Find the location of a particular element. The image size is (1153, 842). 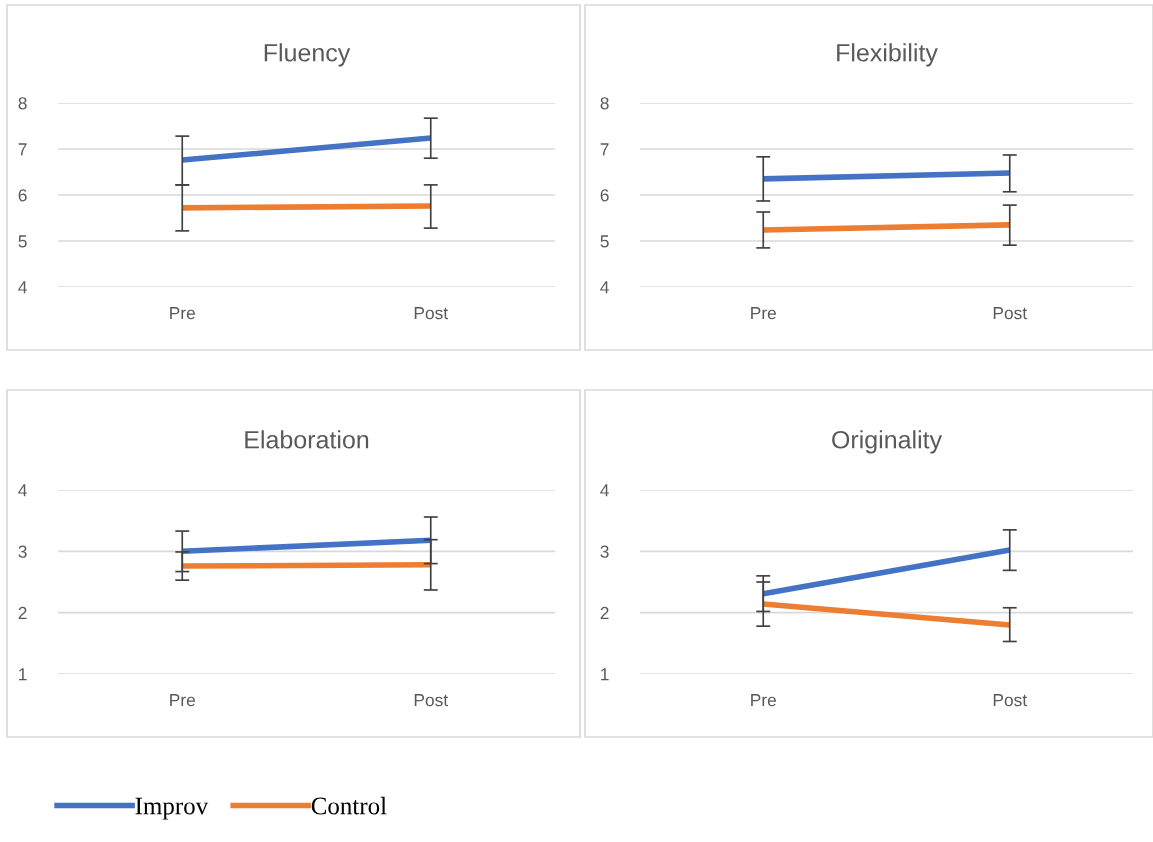

chart-title: Originality is located at coordinates (887, 442).